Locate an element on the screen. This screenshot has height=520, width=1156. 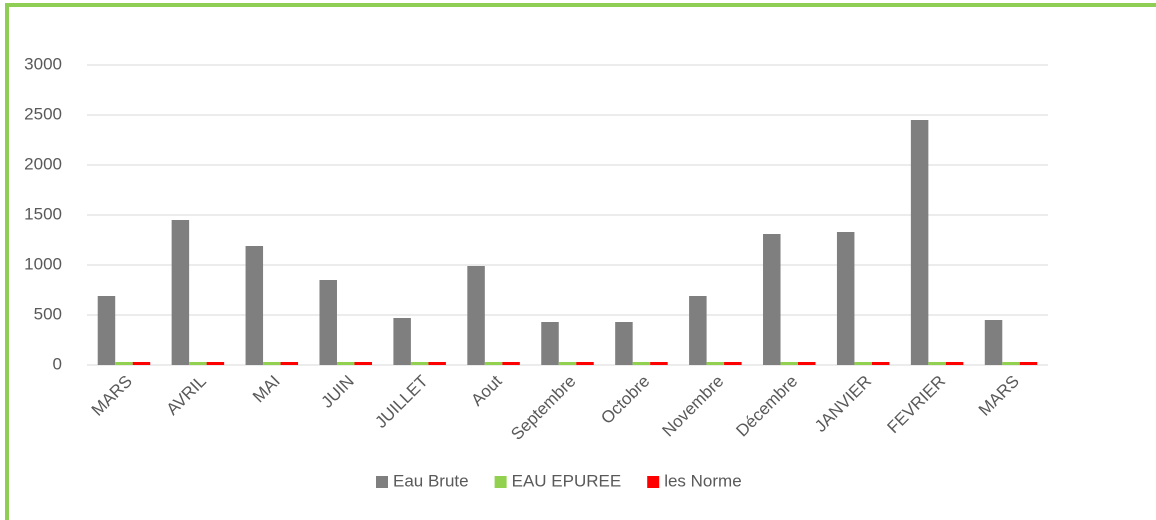
x-tick-label: Aout is located at coordinates (486, 390).